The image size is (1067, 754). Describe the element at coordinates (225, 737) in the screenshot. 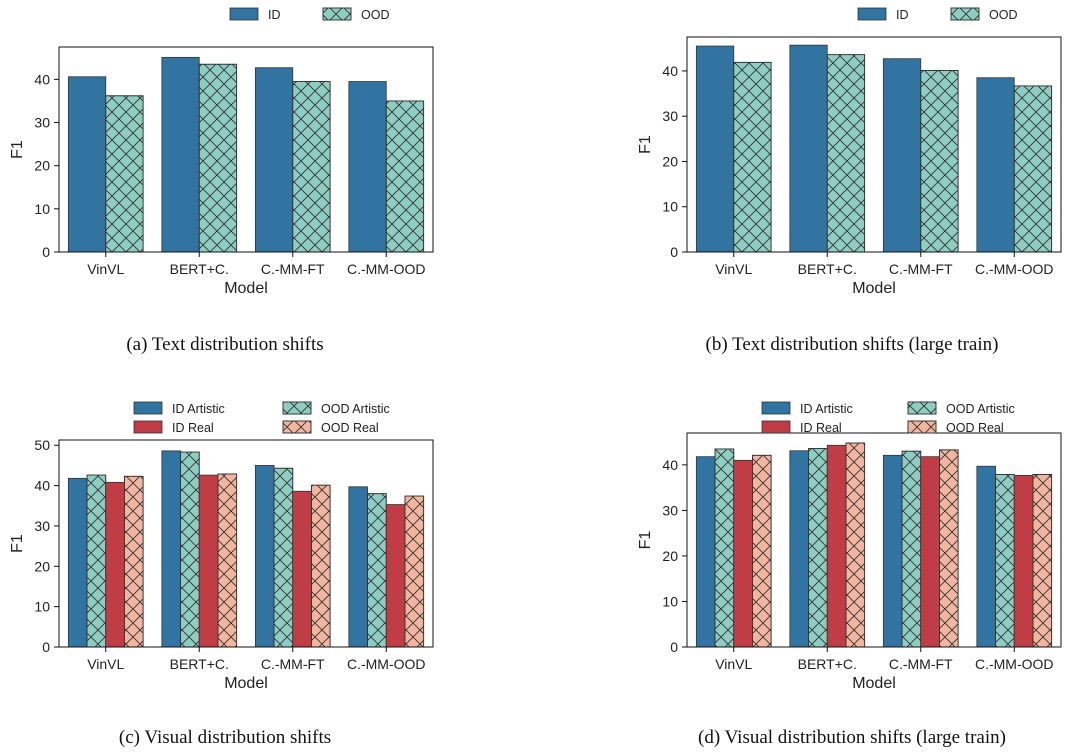

I see `figure-caption: (c) Visual distribution shifts` at that location.